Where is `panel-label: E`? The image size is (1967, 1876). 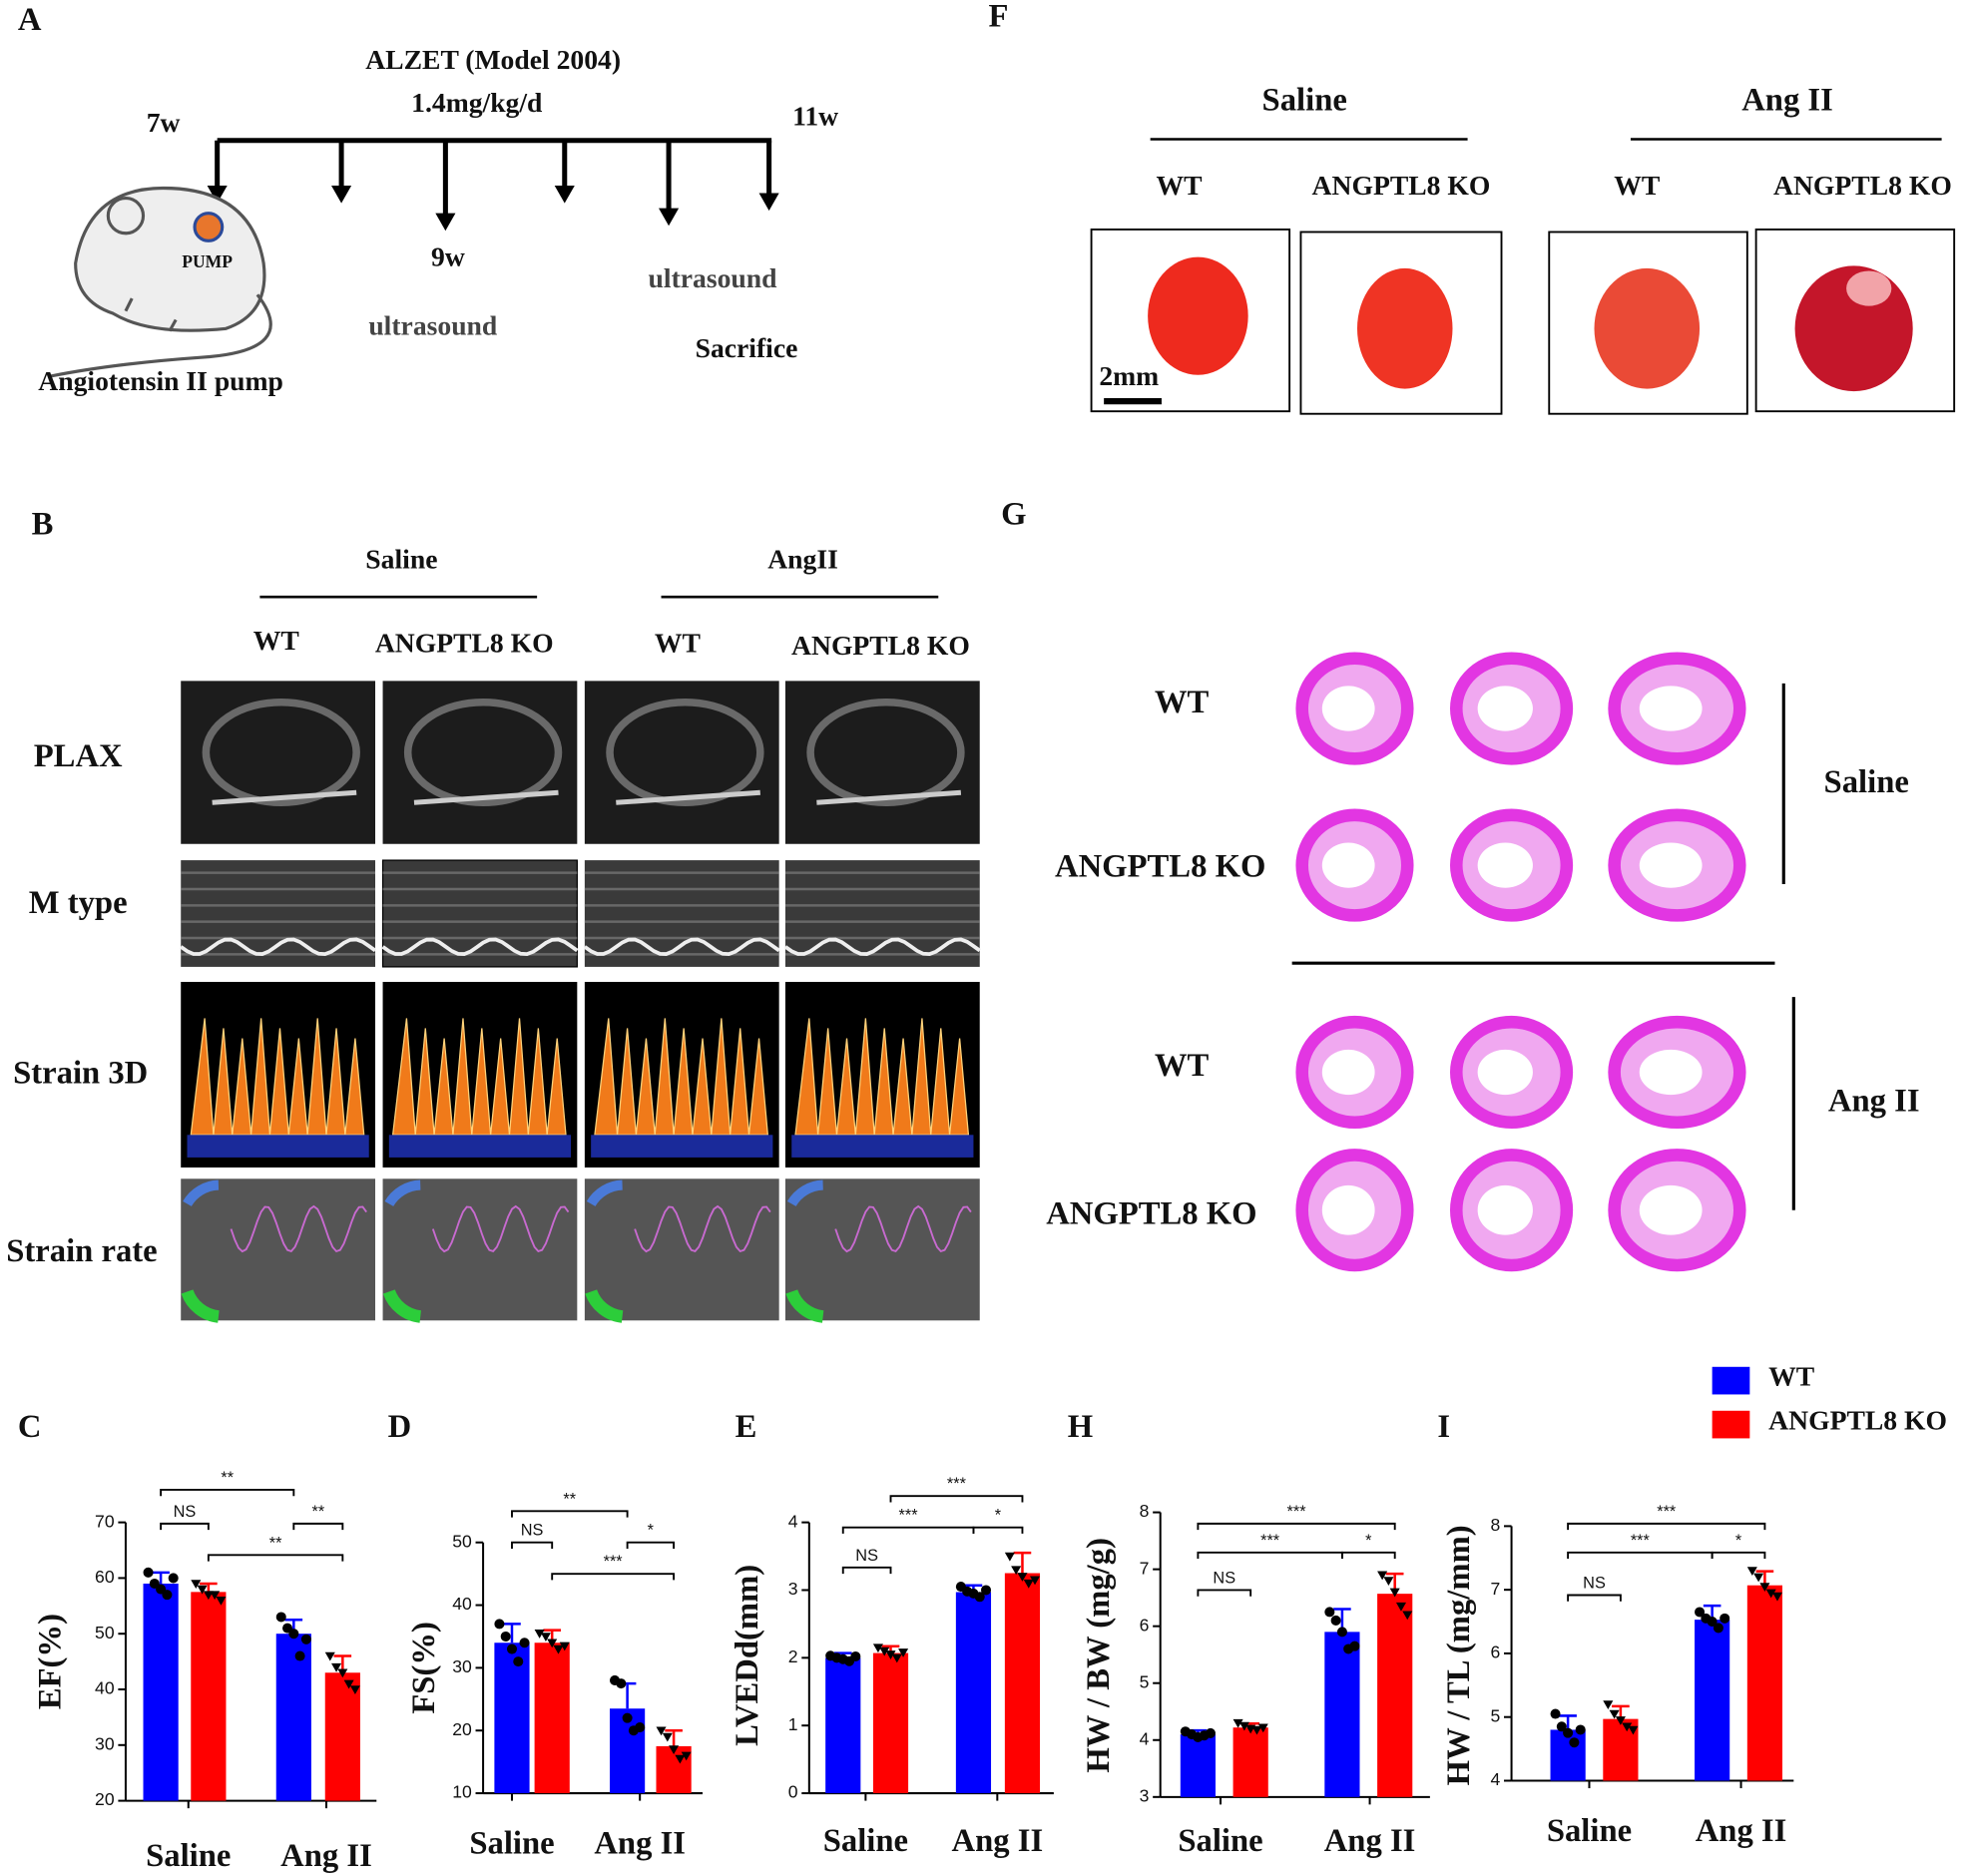 panel-label: E is located at coordinates (746, 1427).